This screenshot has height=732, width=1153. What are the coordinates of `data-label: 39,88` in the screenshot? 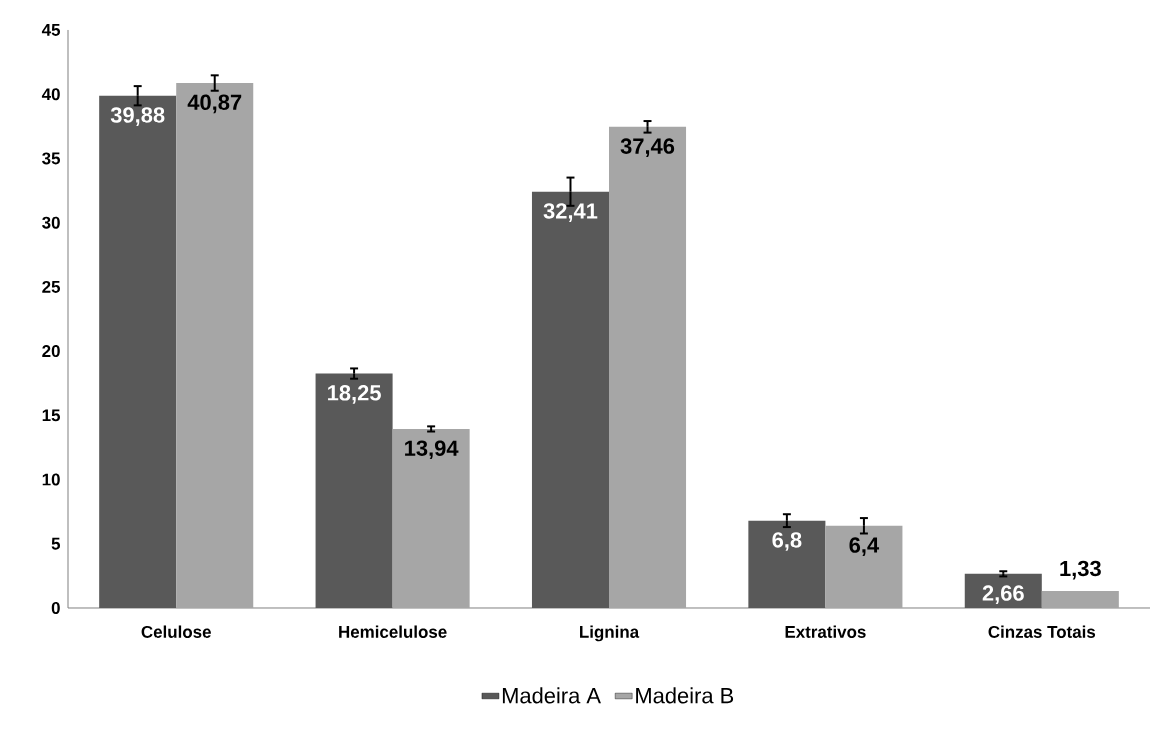 It's located at (137, 116).